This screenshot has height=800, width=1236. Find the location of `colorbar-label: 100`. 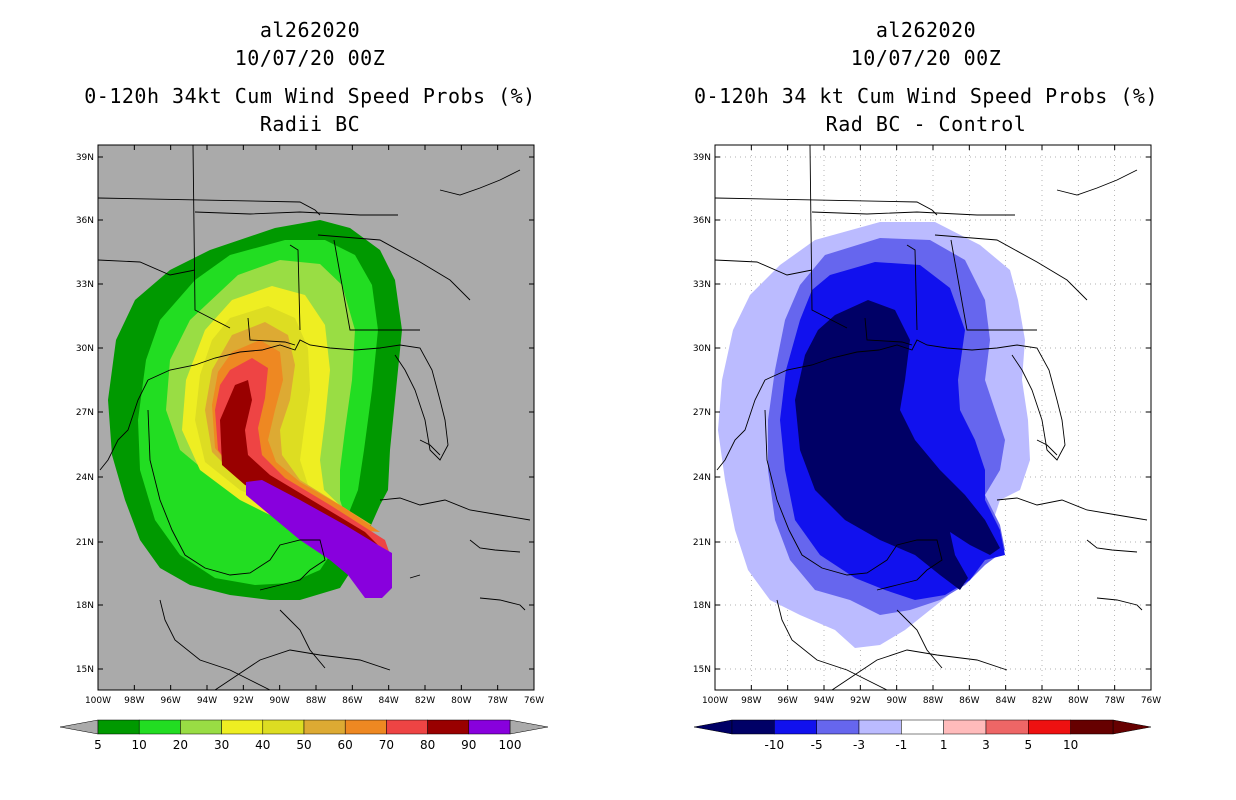

colorbar-label: 100 is located at coordinates (510, 745).